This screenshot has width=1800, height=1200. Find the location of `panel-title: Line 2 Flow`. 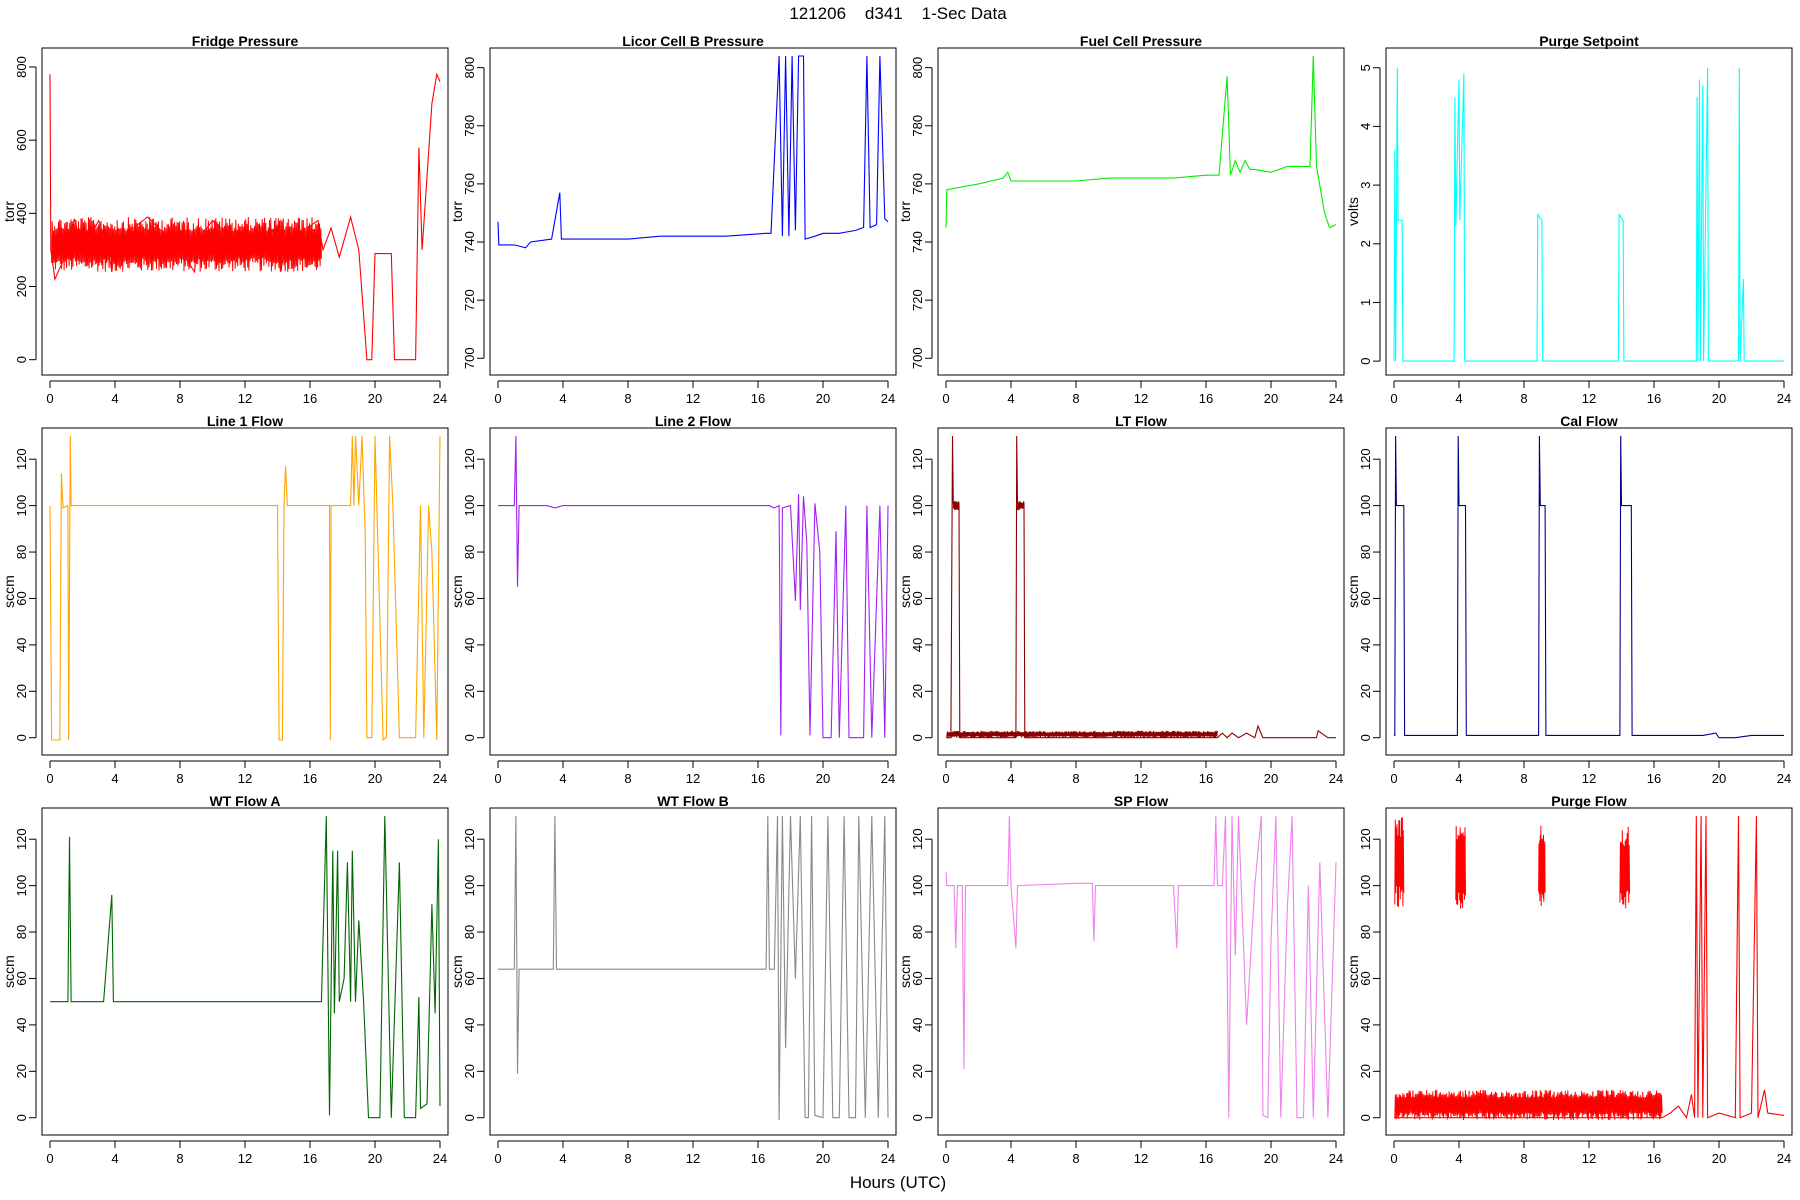

panel-title: Line 2 Flow is located at coordinates (693, 421).